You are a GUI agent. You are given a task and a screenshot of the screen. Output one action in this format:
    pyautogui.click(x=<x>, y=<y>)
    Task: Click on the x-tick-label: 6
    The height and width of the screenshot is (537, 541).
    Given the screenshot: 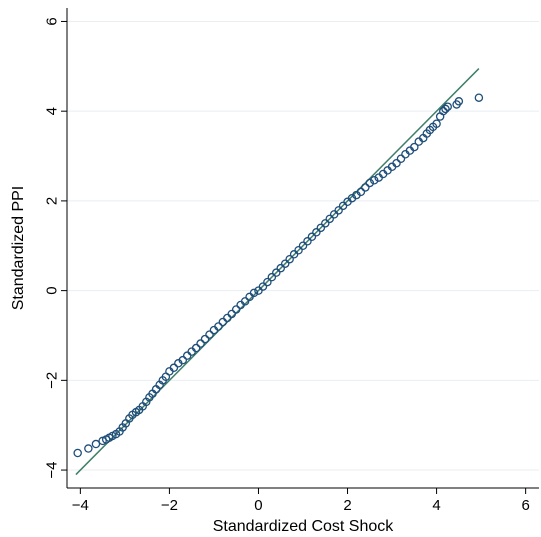 What is the action you would take?
    pyautogui.click(x=525, y=505)
    